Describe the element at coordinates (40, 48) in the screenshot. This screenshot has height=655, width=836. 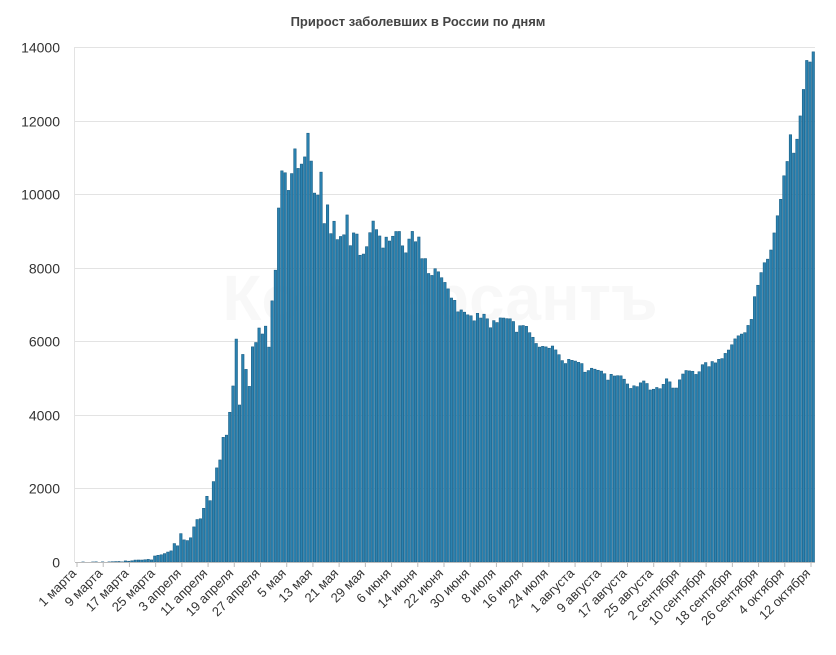
I see `y-tick-label: 14000` at that location.